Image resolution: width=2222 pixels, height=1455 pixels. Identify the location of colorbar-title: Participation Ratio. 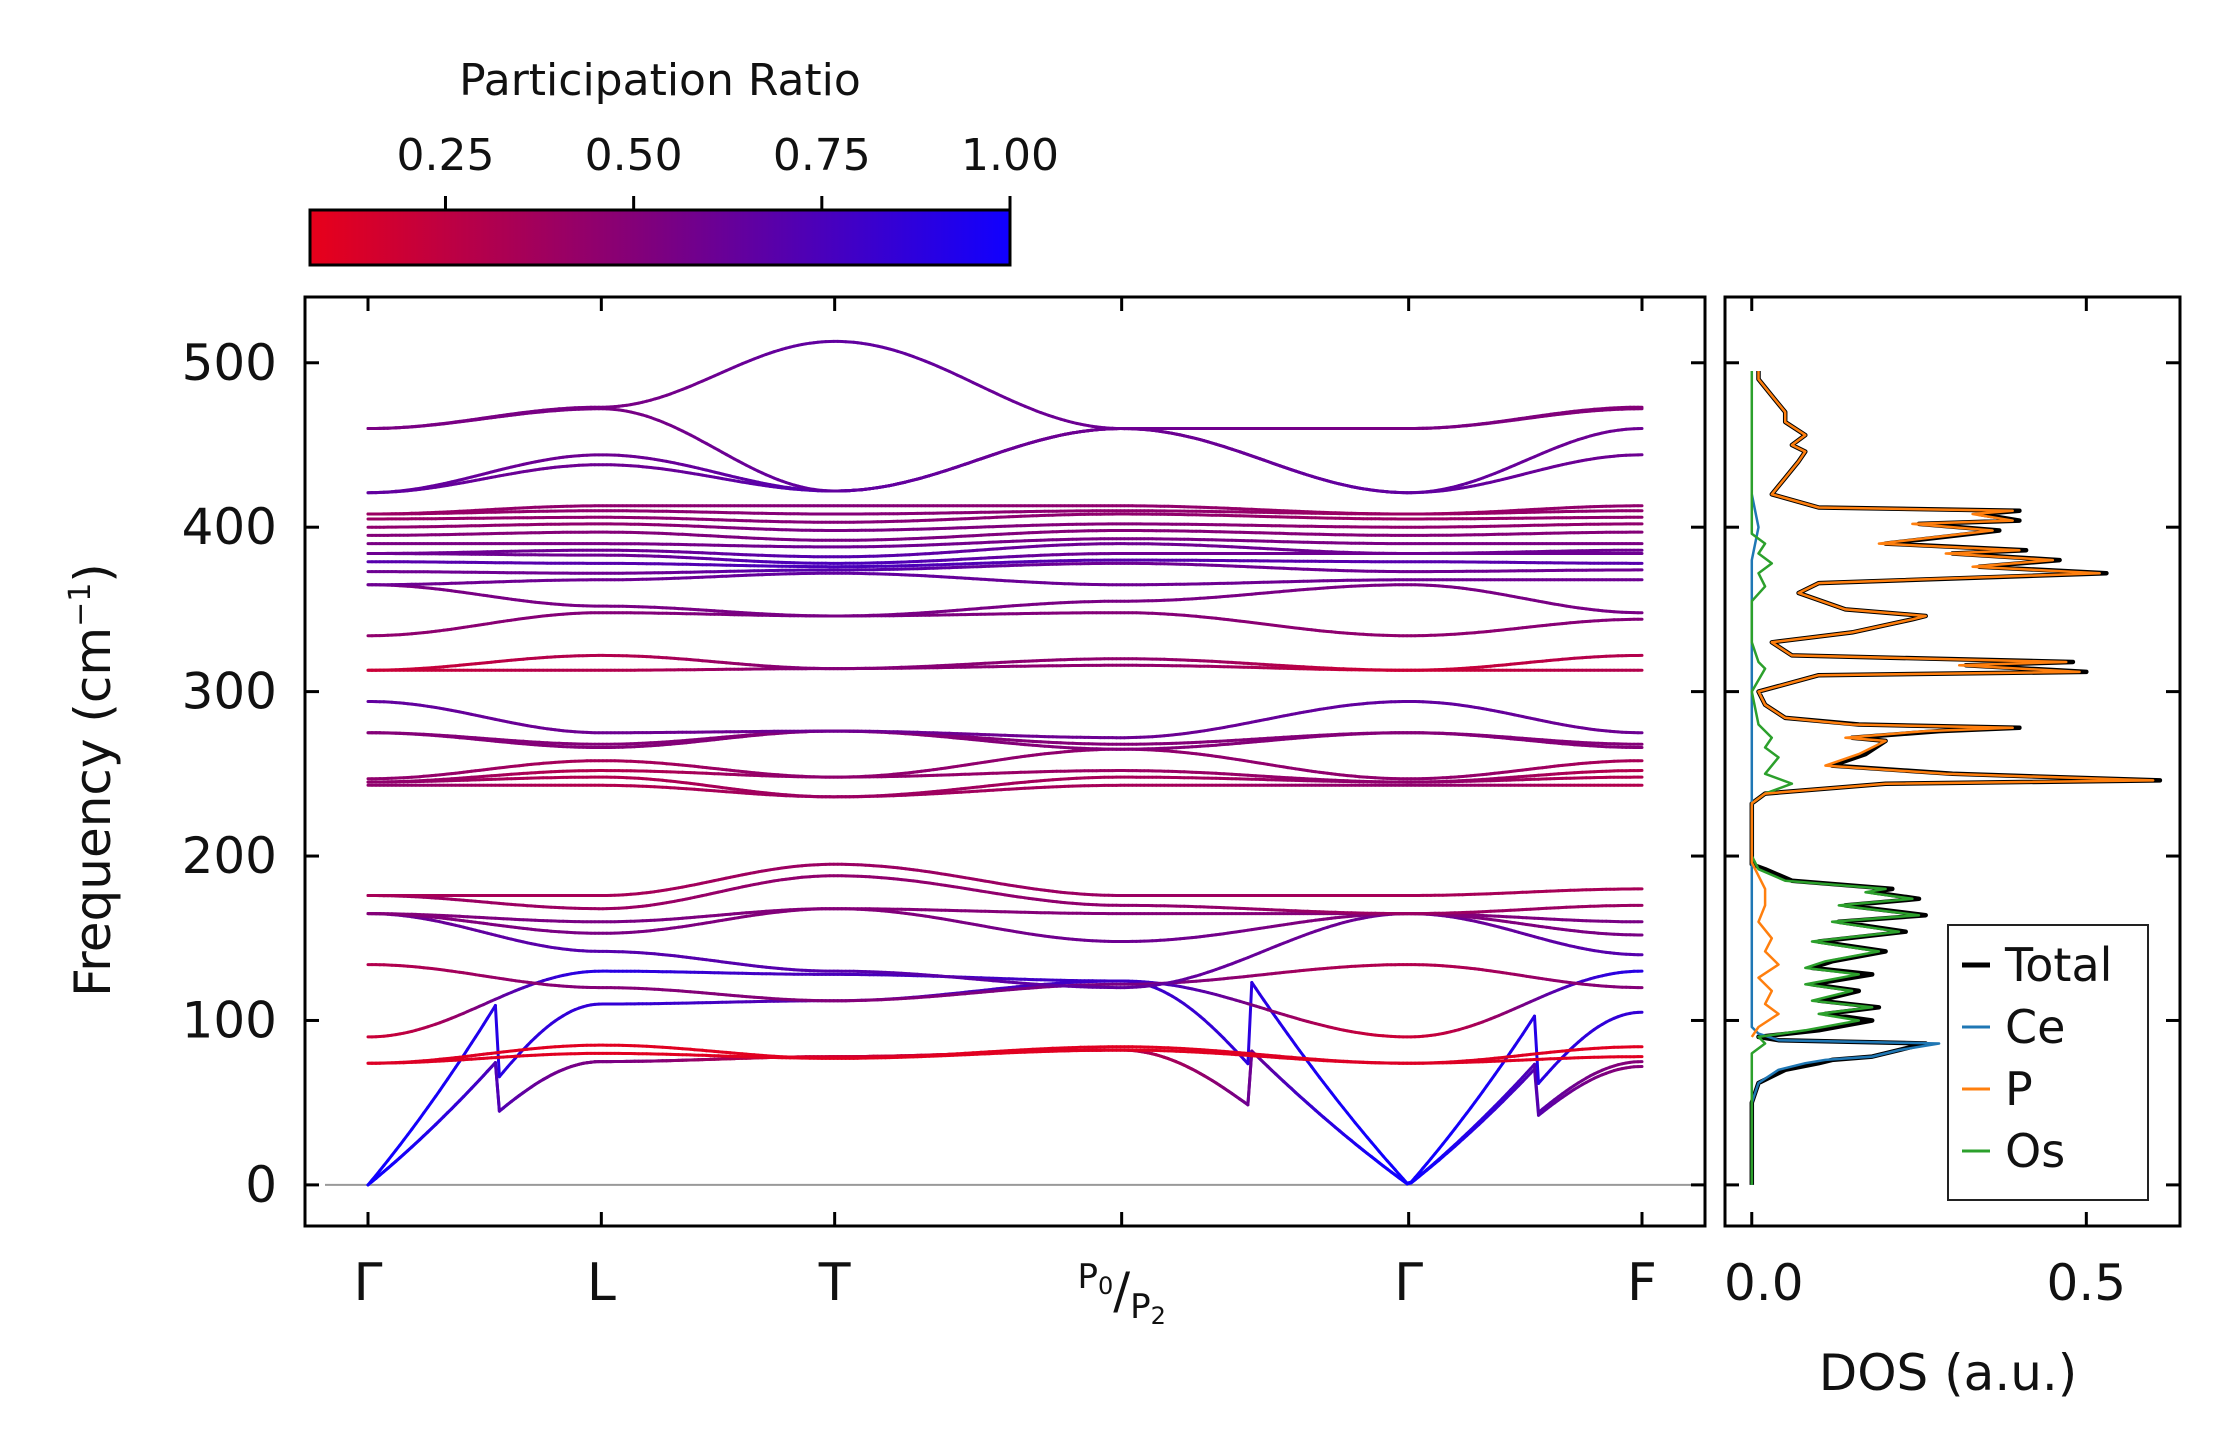
(660, 80).